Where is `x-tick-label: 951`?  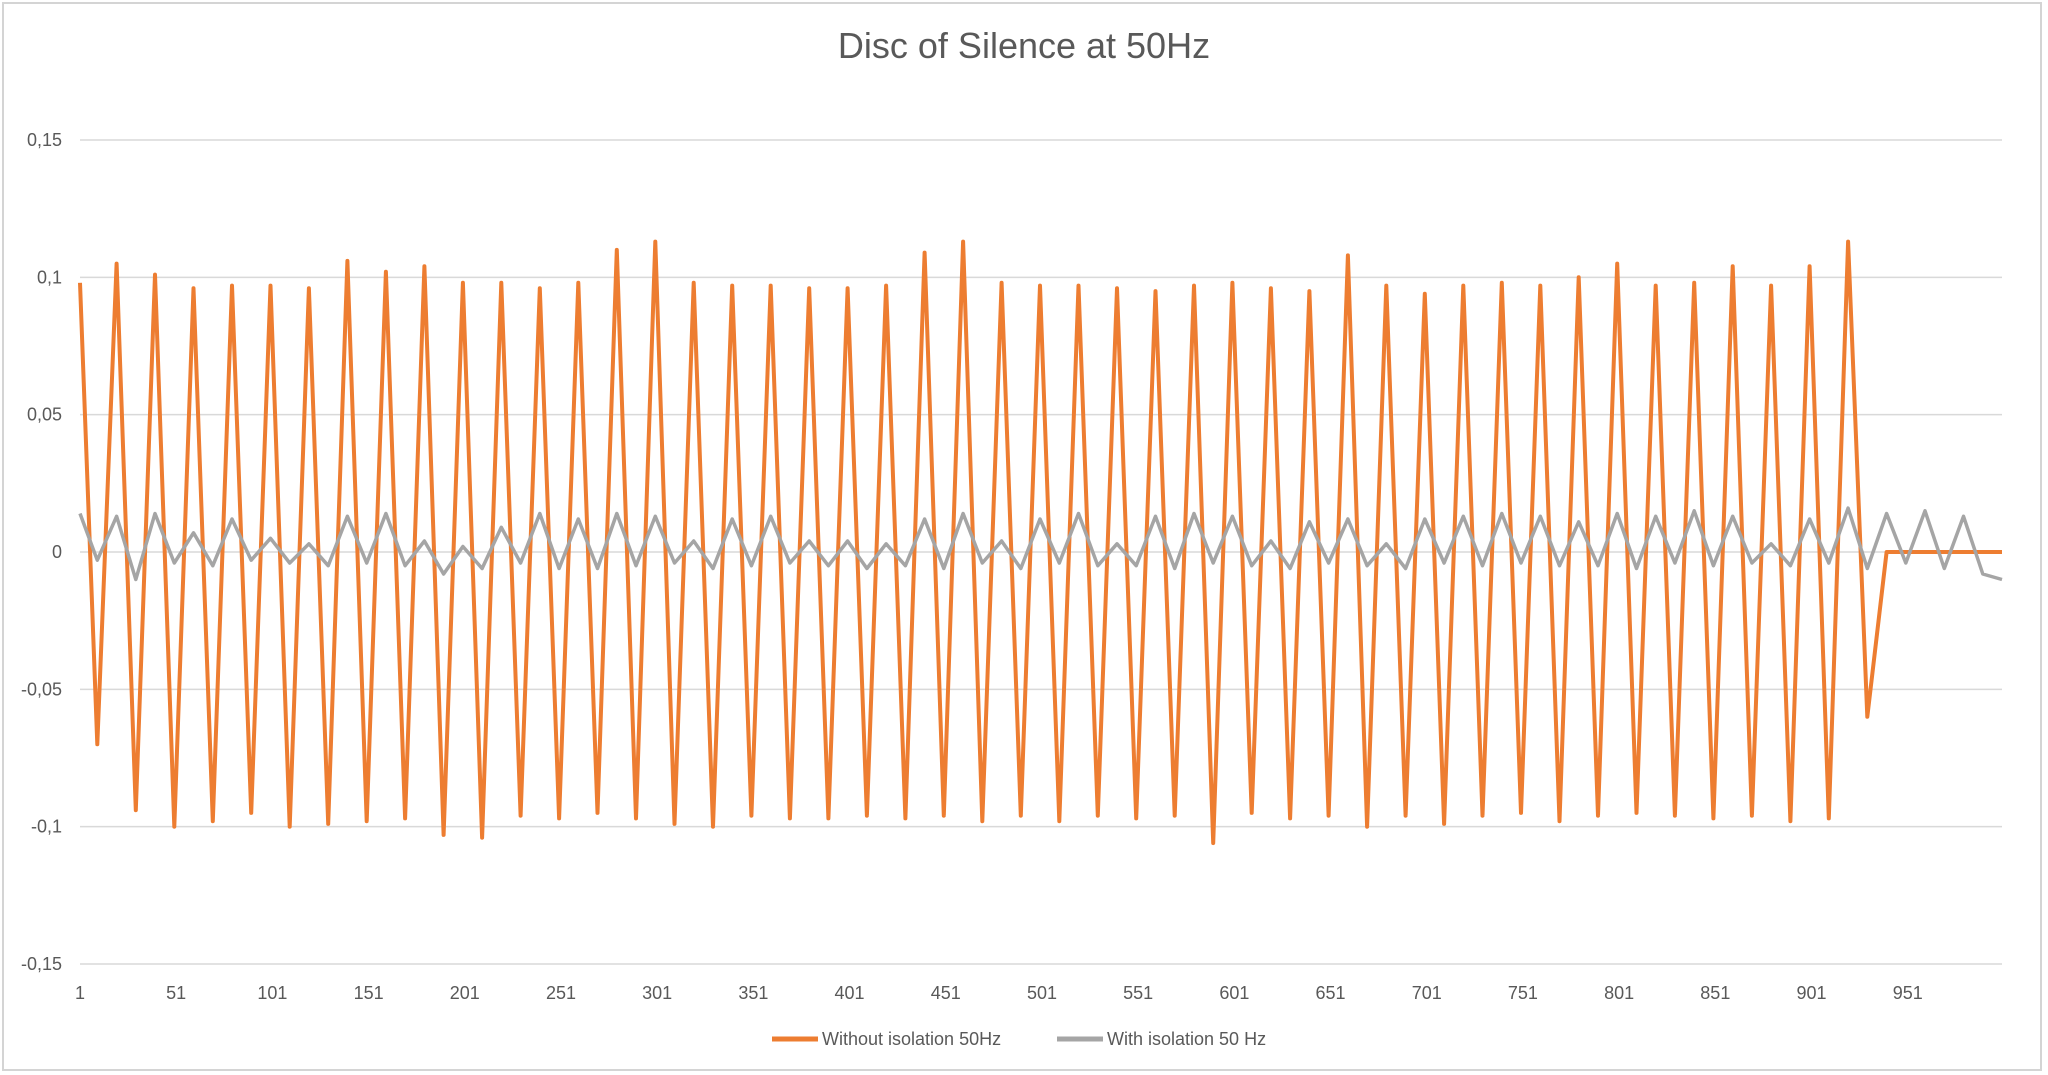
x-tick-label: 951 is located at coordinates (1908, 993).